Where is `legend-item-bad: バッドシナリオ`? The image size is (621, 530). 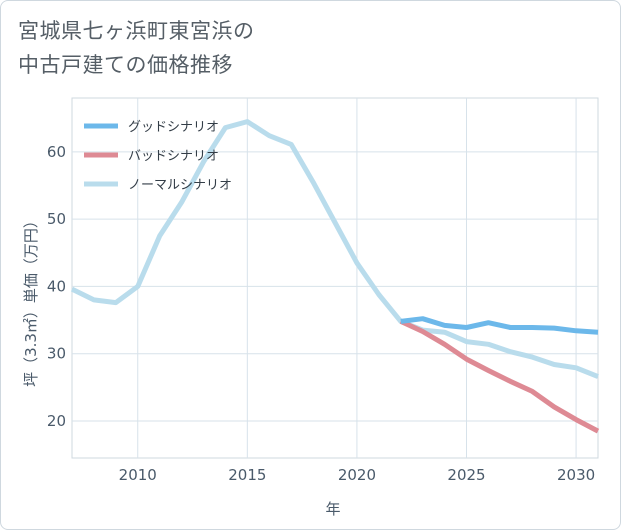 legend-item-bad: バッドシナリオ is located at coordinates (151, 156).